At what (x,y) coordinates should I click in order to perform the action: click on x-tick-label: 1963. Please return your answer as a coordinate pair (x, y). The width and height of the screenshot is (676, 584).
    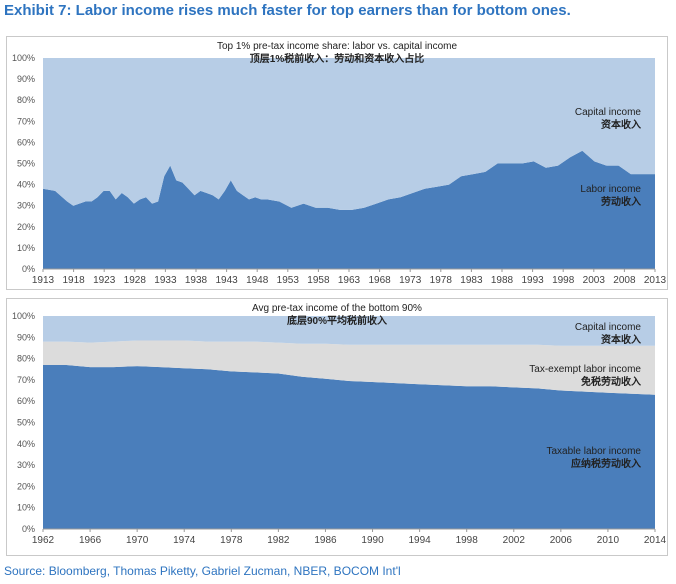
    Looking at the image, I should click on (349, 280).